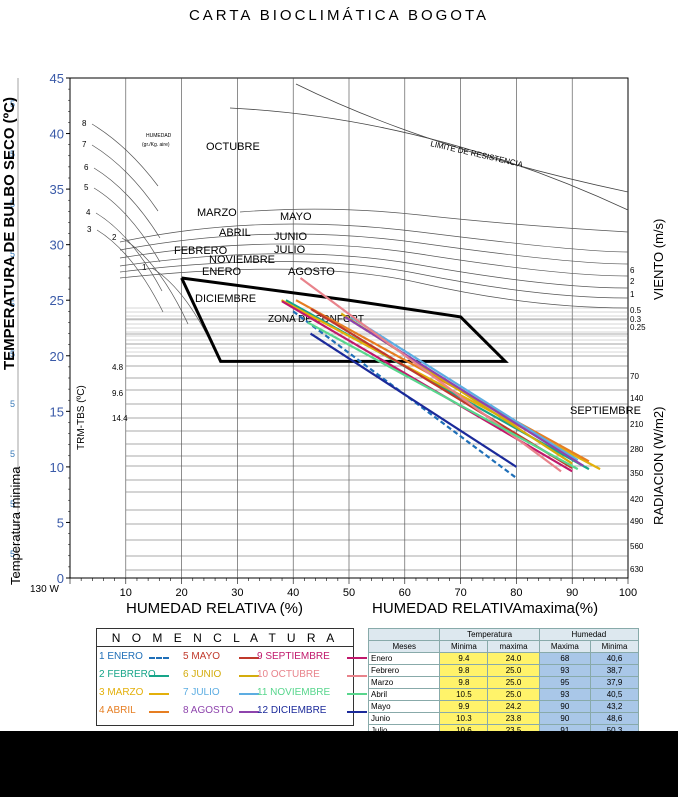  Describe the element at coordinates (632, 270) in the screenshot. I see `wind-tick-label: 6` at that location.